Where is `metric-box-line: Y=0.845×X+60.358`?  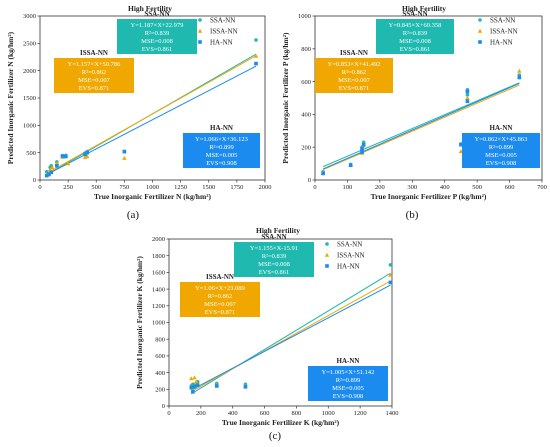 metric-box-line: Y=0.845×X+60.358 is located at coordinates (415, 25).